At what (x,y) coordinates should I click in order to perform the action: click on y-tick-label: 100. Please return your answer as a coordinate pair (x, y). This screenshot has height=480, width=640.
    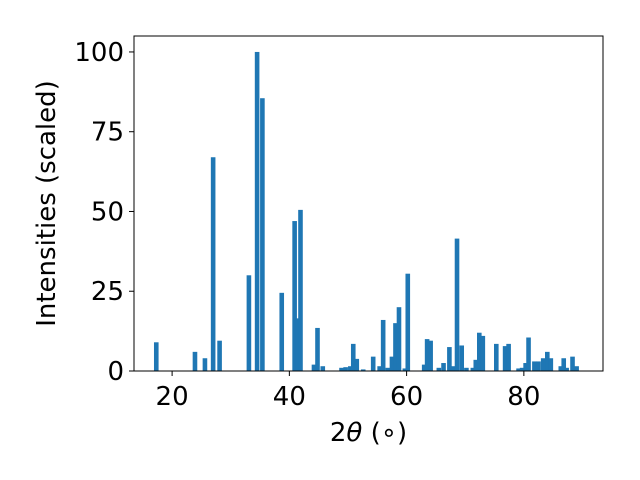
    Looking at the image, I should click on (99, 53).